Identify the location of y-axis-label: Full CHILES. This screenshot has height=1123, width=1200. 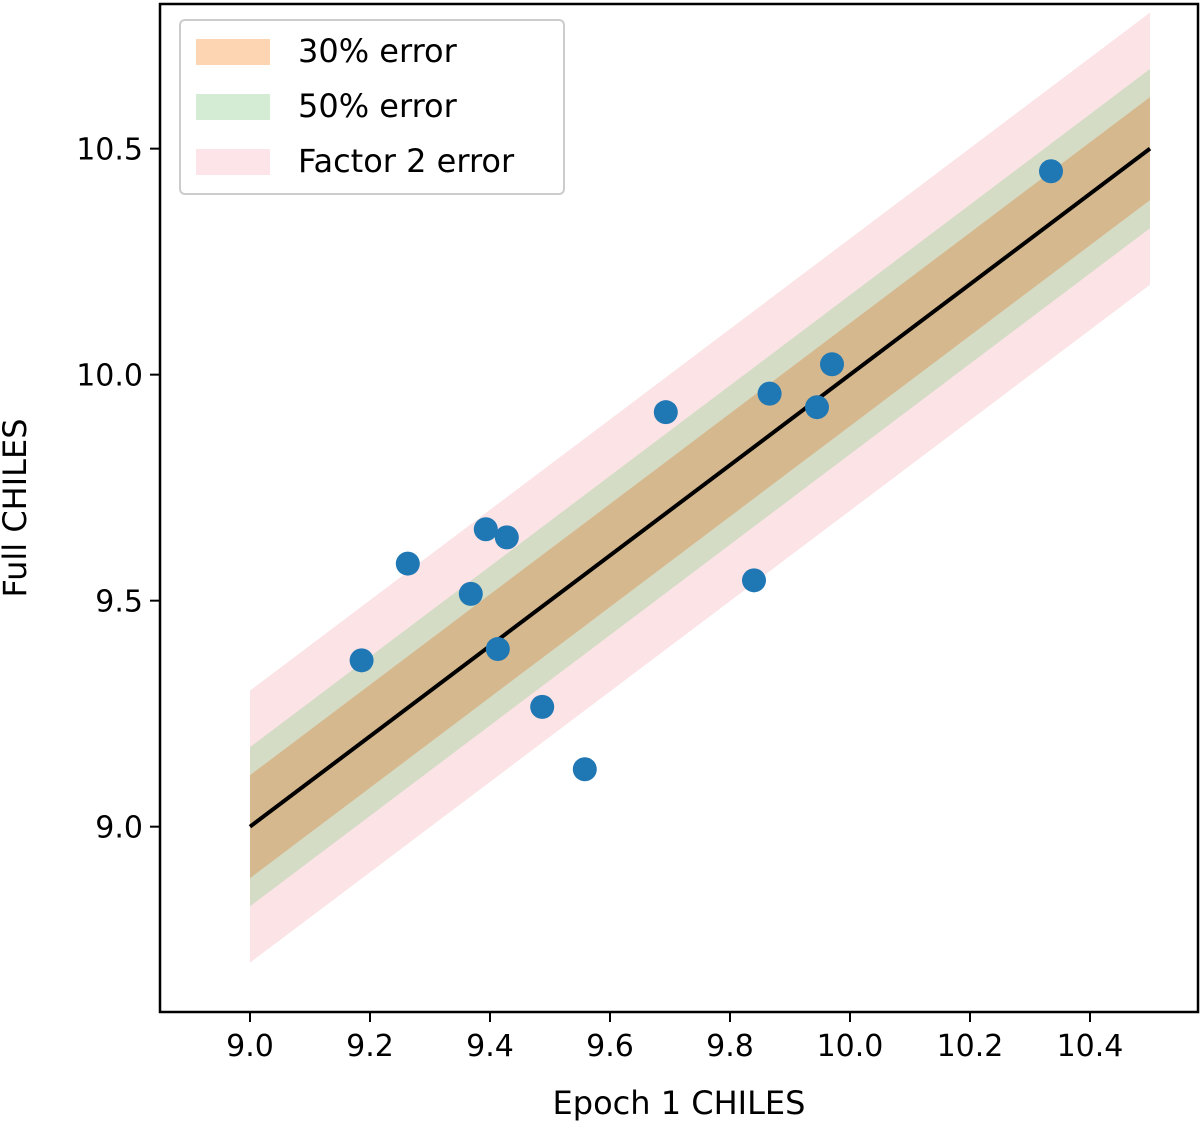
(17, 507).